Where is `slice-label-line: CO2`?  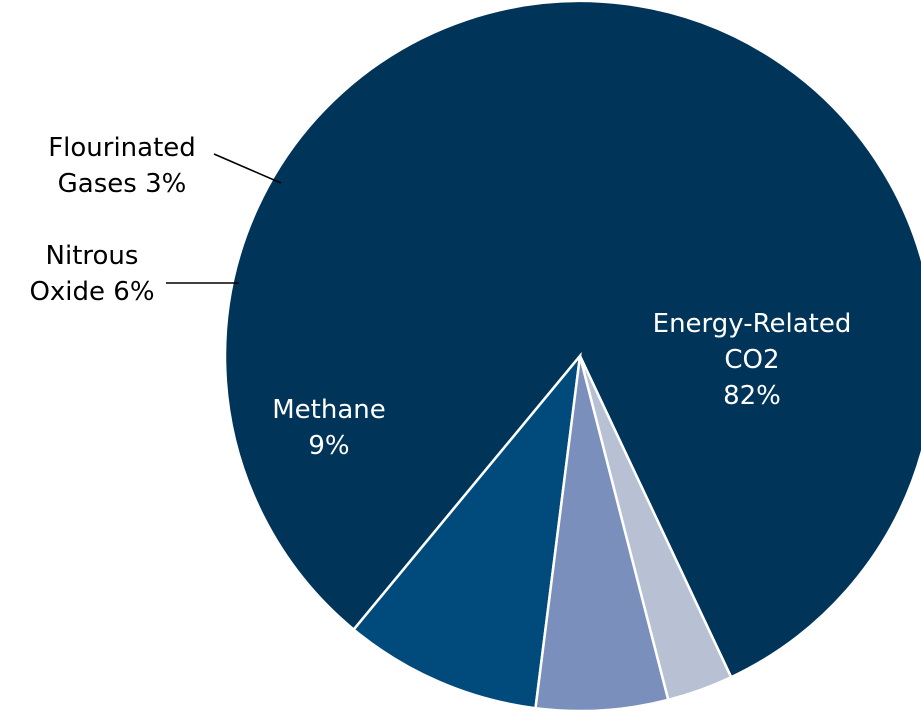 slice-label-line: CO2 is located at coordinates (751, 360).